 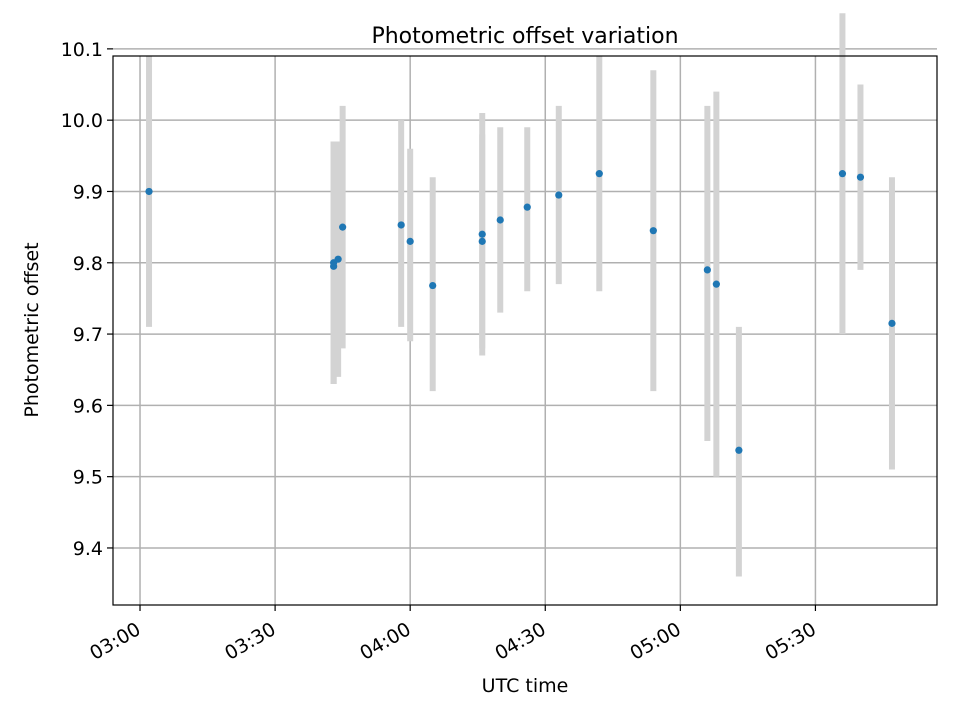 What do you see at coordinates (82, 121) in the screenshot?
I see `y-tick-label: 10.0` at bounding box center [82, 121].